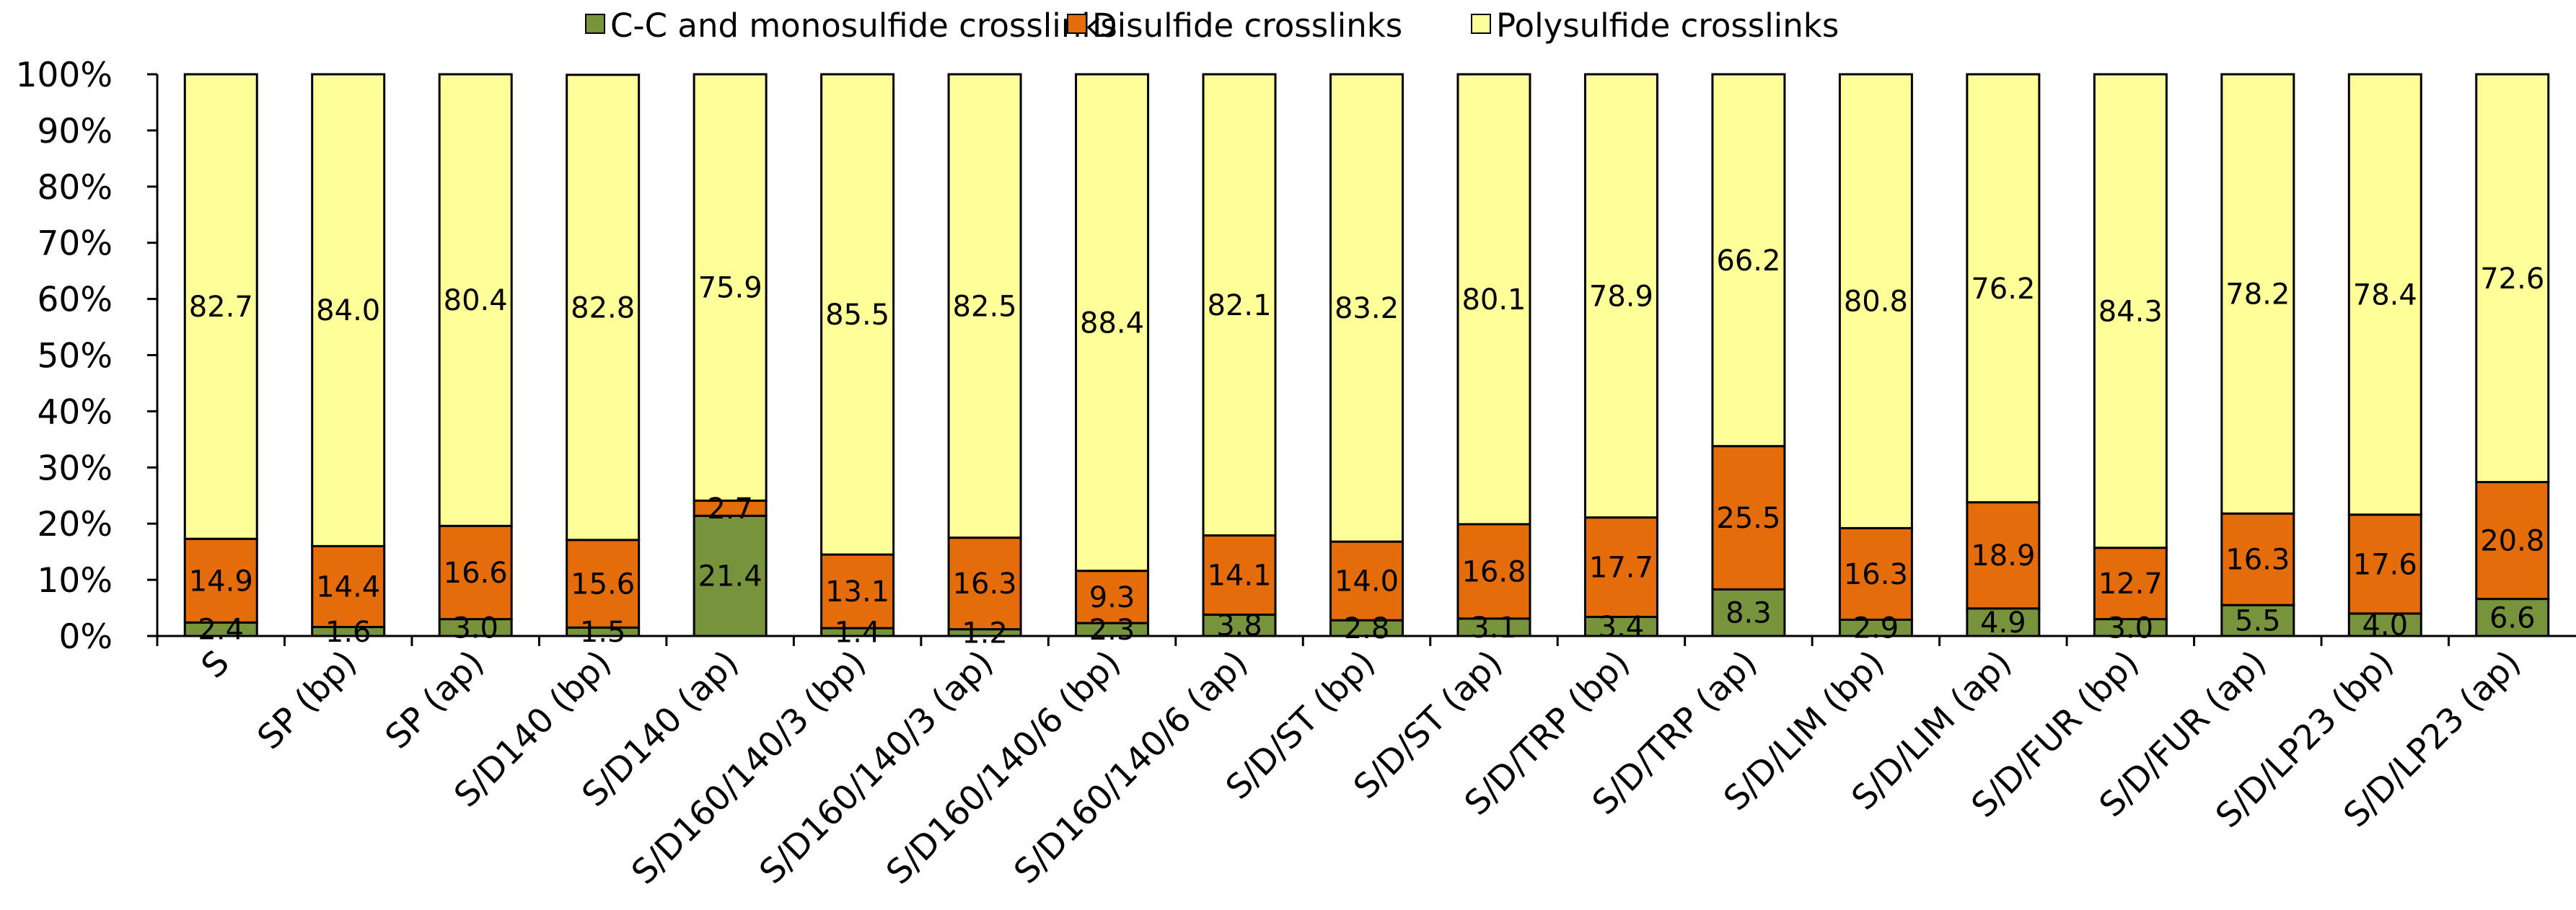 The image size is (2576, 910). I want to click on x-category-label: S/D160/140/6 (ap), so click(1130, 767).